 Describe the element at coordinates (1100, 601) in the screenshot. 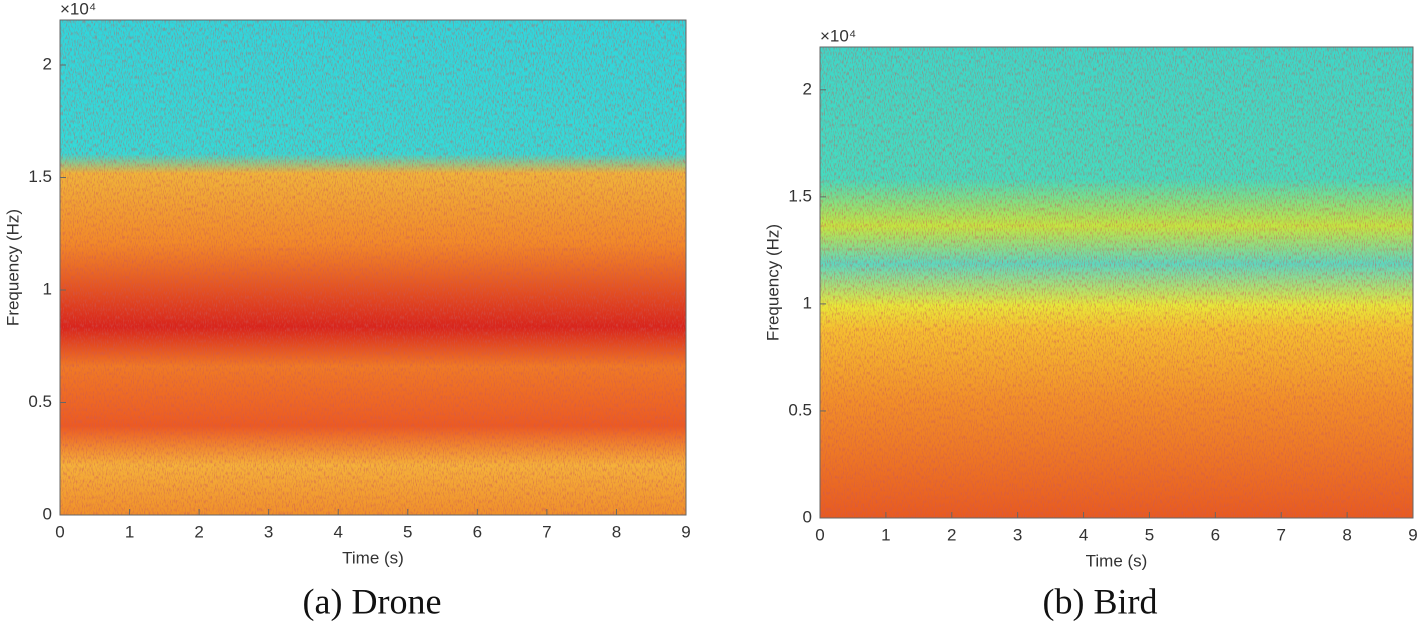

I see `caption: (b) Bird` at that location.